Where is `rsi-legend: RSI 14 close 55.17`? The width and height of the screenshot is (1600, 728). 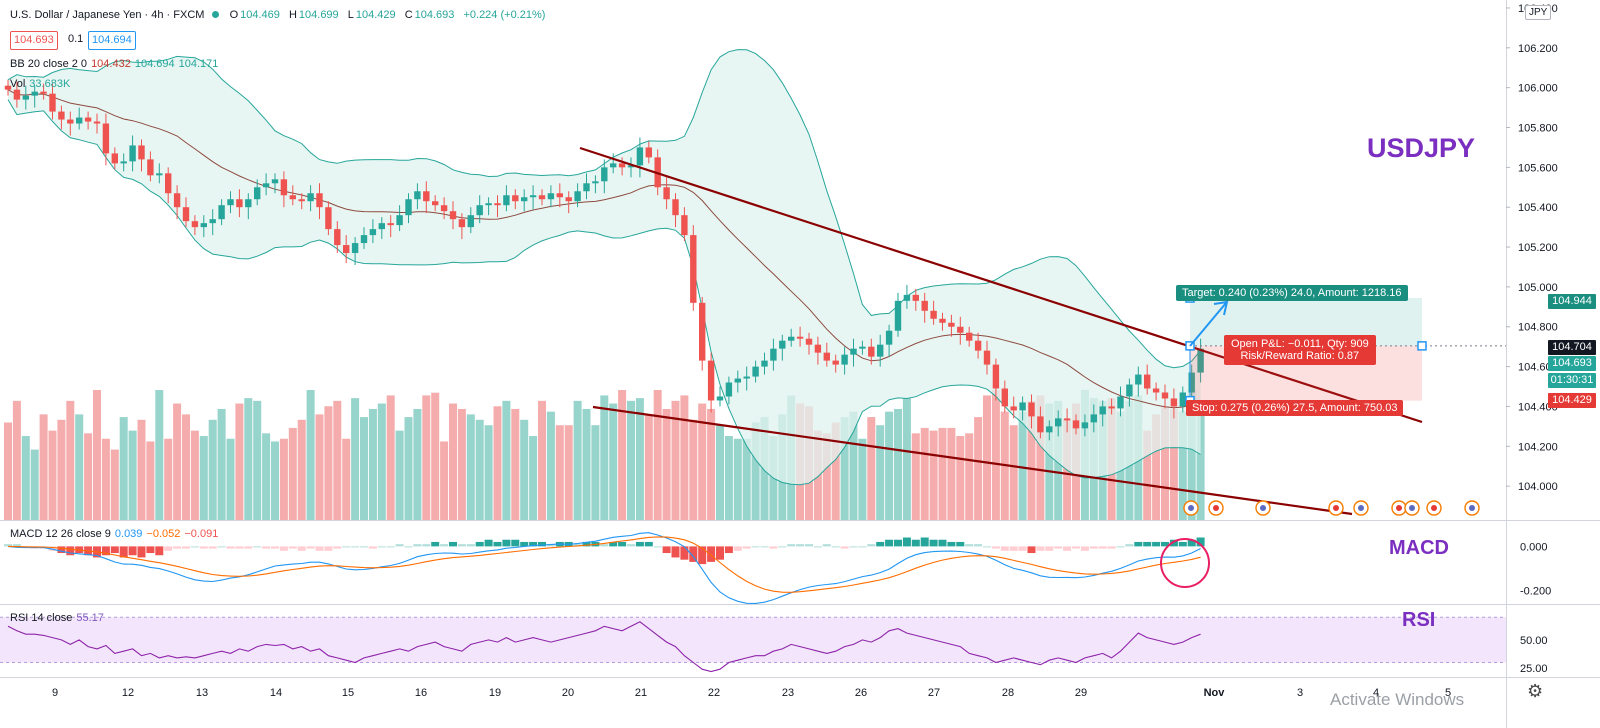
rsi-legend: RSI 14 close 55.17 is located at coordinates (57, 618).